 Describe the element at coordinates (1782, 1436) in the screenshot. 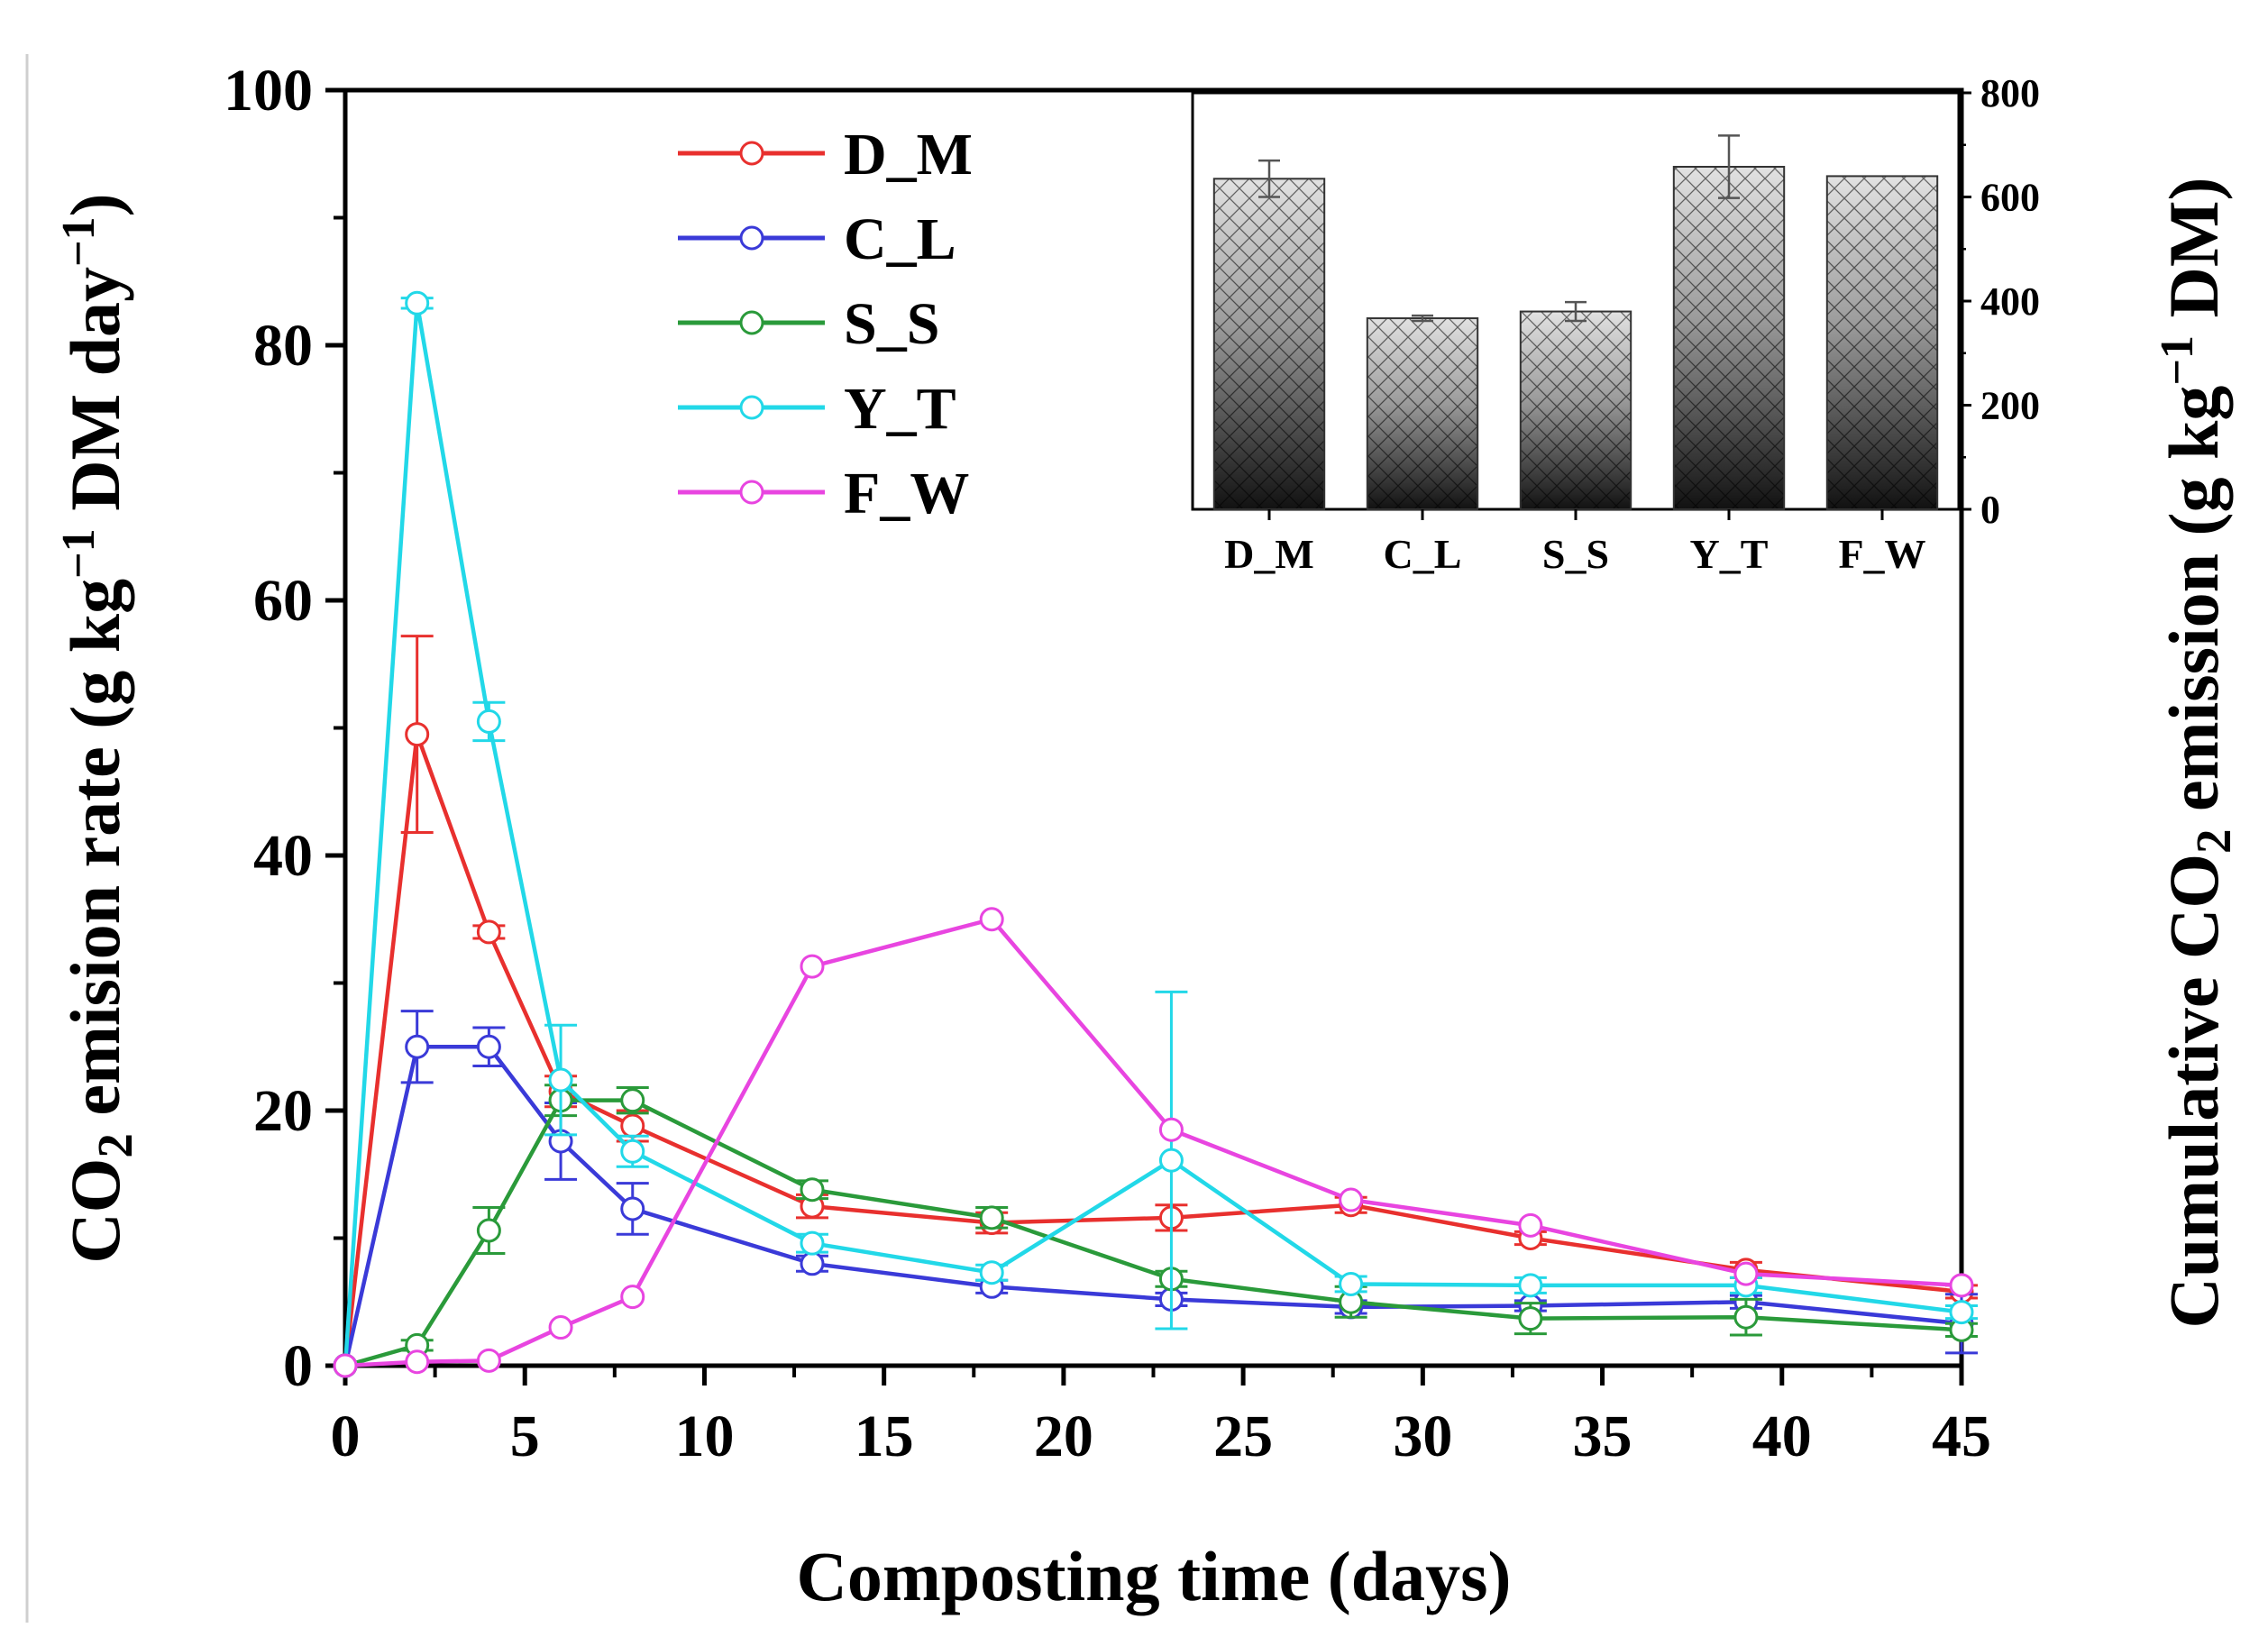

I see `x-tick-label: 40` at that location.